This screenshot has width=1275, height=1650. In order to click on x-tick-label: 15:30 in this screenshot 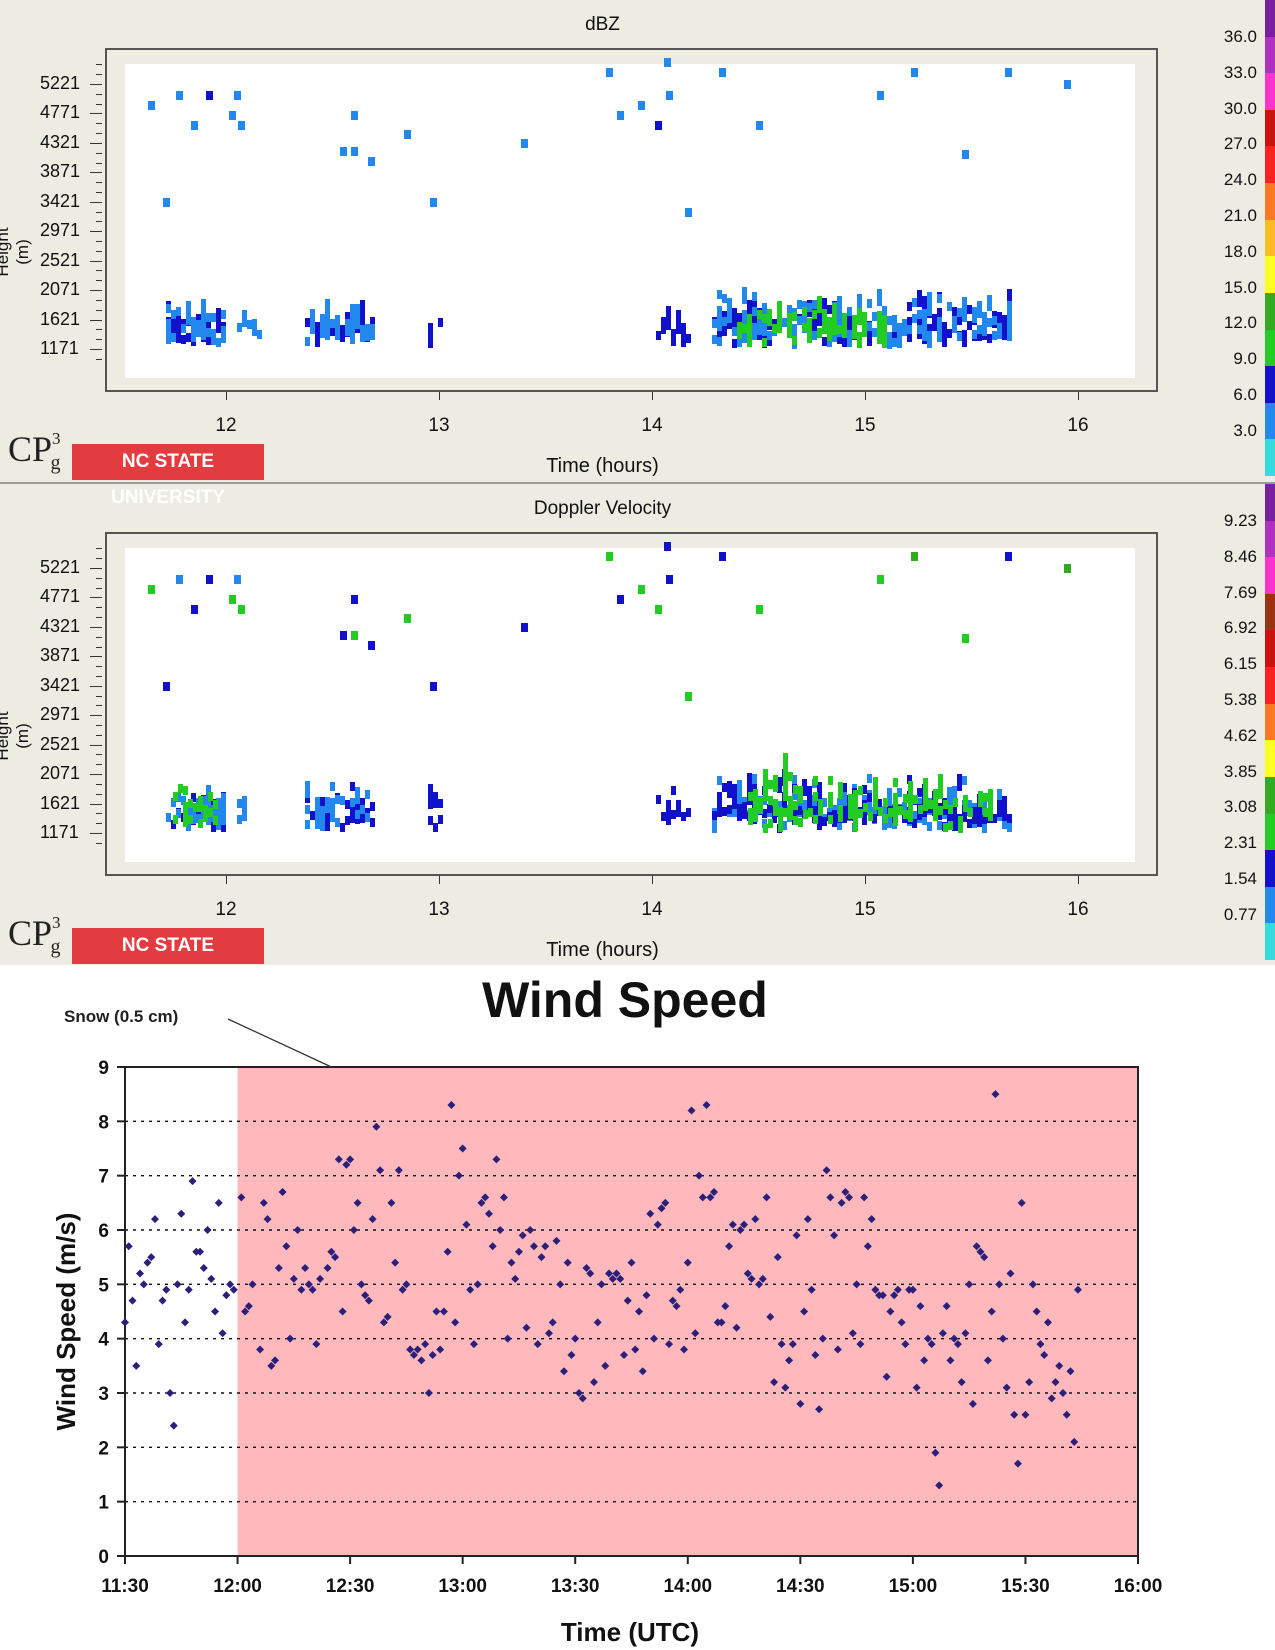, I will do `click(1025, 1586)`.